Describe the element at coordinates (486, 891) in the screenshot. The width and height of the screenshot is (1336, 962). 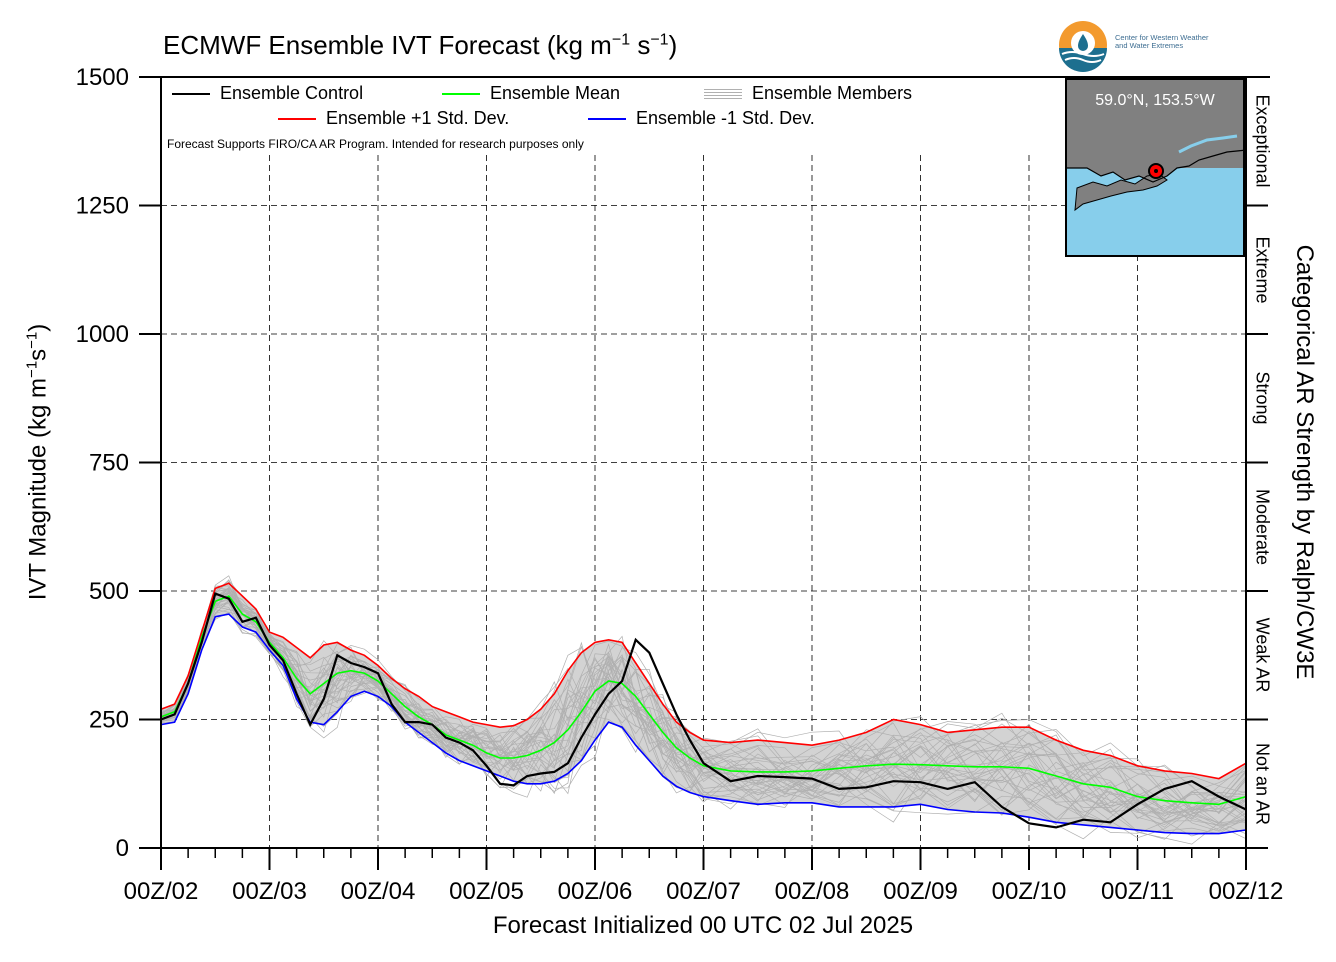
I see `x-tick-label: 00Z/05` at that location.